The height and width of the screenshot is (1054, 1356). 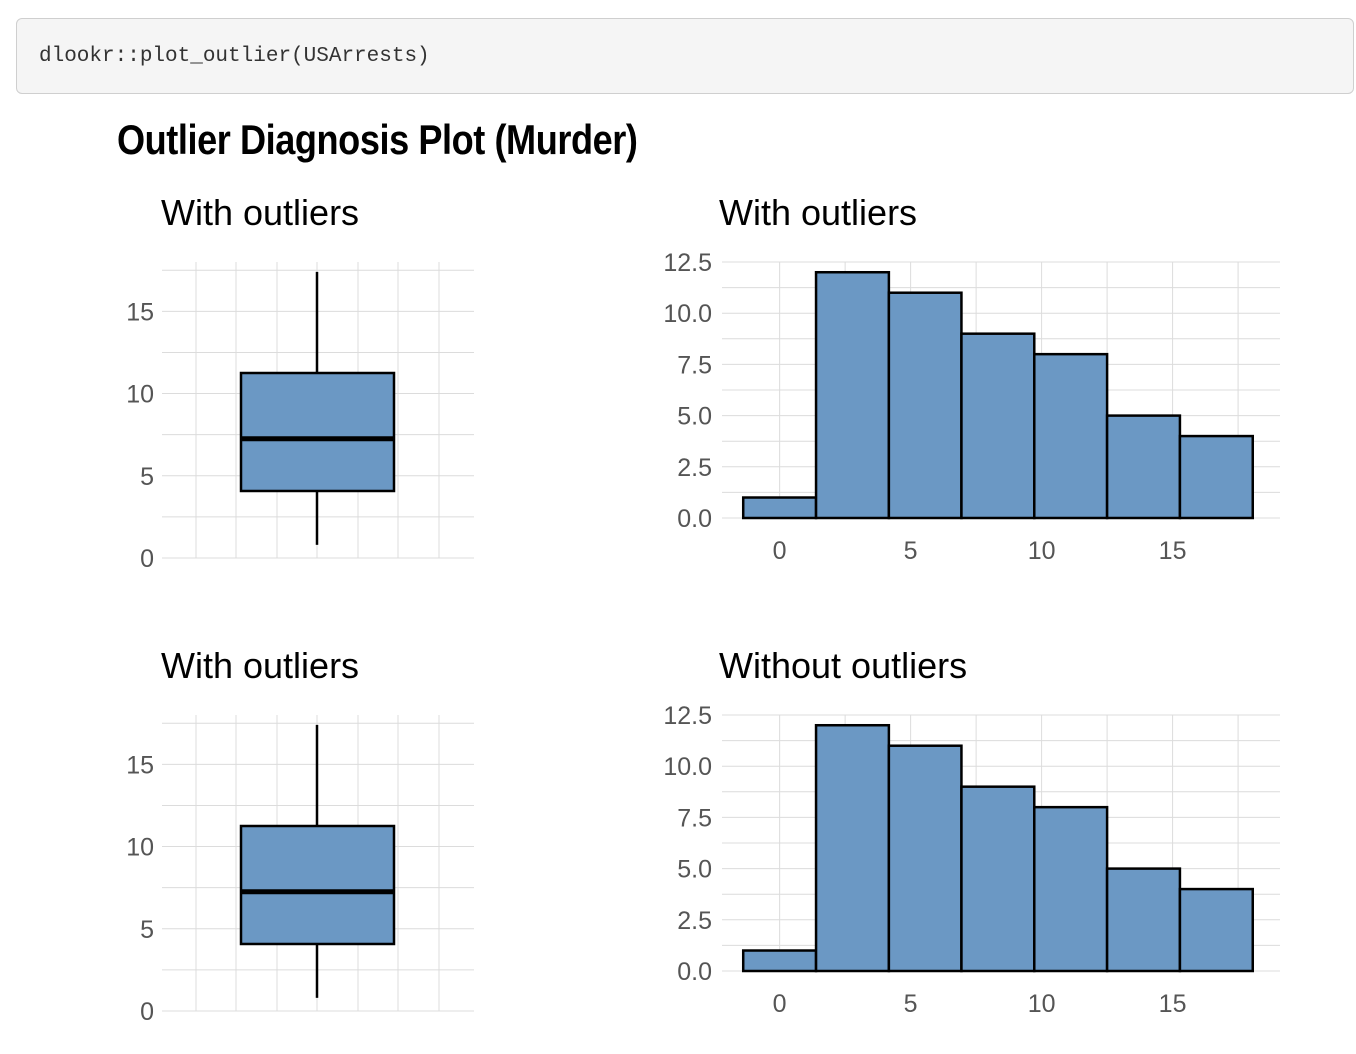 I want to click on plot-main-title: Outlier Diagnosis Plot (Murder), so click(x=377, y=139).